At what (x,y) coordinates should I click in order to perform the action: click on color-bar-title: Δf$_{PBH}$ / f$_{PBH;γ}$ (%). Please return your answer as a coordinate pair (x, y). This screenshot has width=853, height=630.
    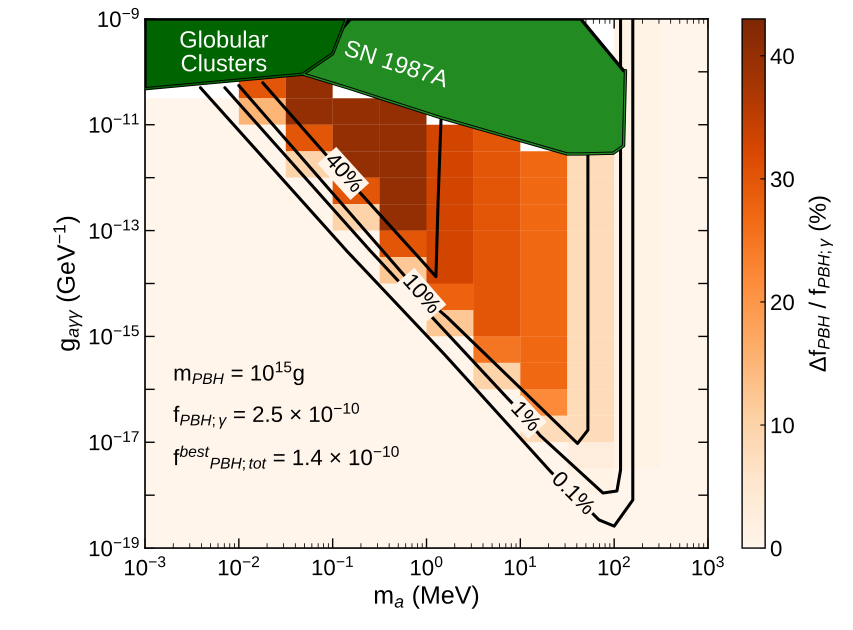
    Looking at the image, I should click on (820, 284).